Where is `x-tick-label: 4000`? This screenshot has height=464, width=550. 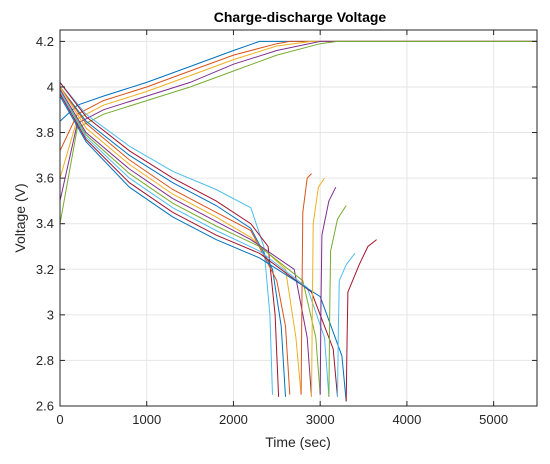 x-tick-label: 4000 is located at coordinates (406, 419).